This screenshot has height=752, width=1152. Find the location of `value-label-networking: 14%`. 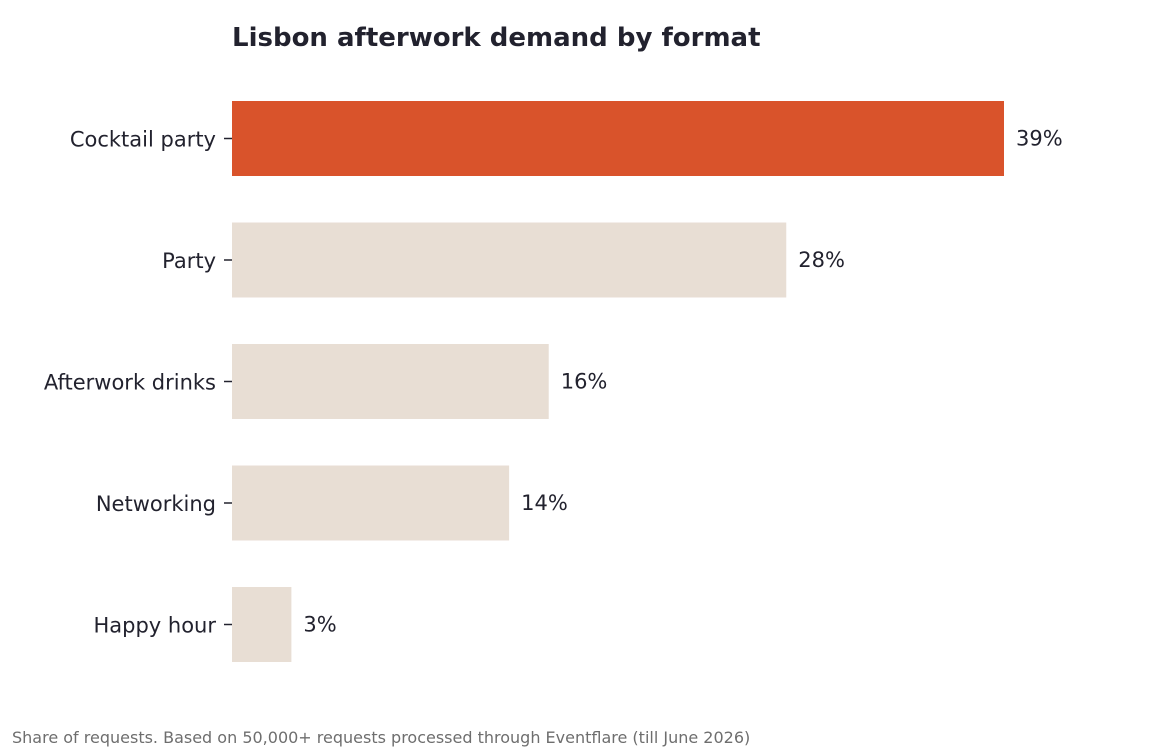

value-label-networking: 14% is located at coordinates (544, 503).